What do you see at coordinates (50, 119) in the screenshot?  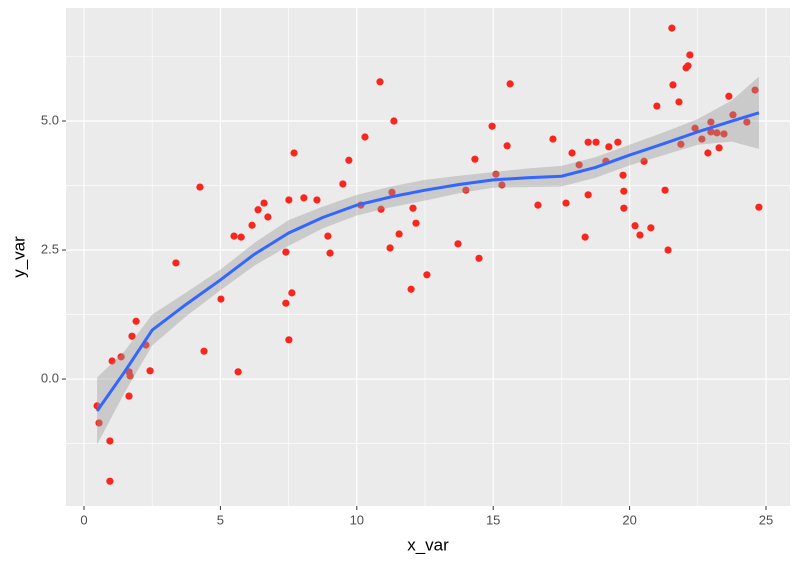 I see `y-tick-label: 5.0` at bounding box center [50, 119].